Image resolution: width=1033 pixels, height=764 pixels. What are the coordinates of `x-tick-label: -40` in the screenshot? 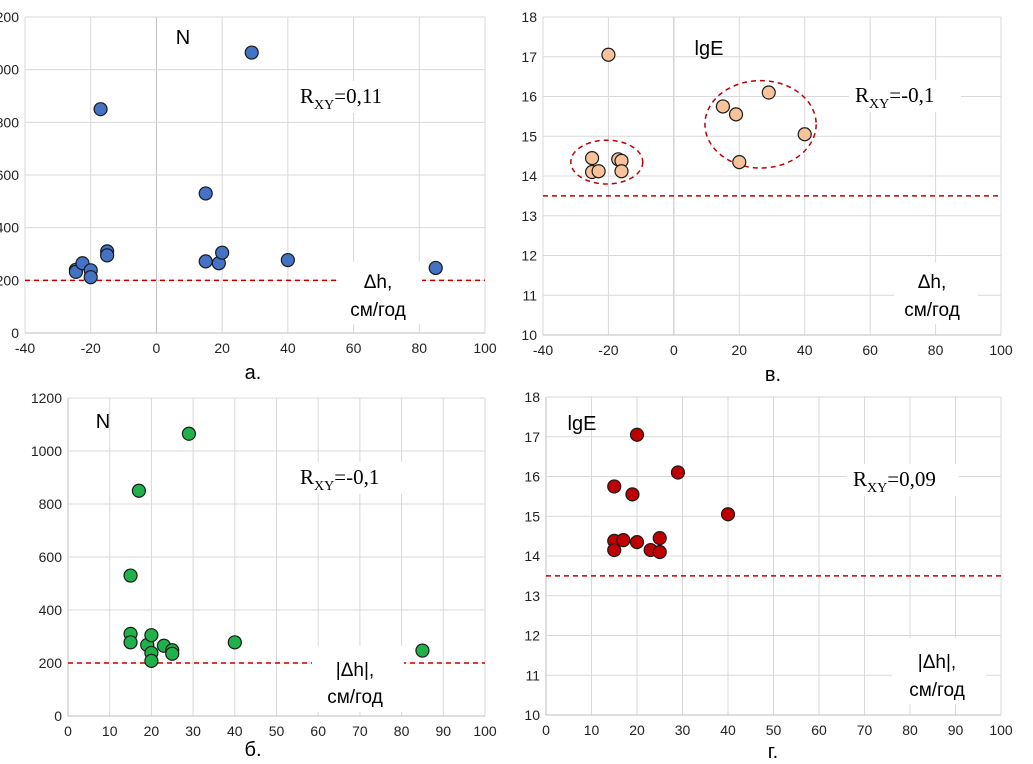 It's located at (25, 348).